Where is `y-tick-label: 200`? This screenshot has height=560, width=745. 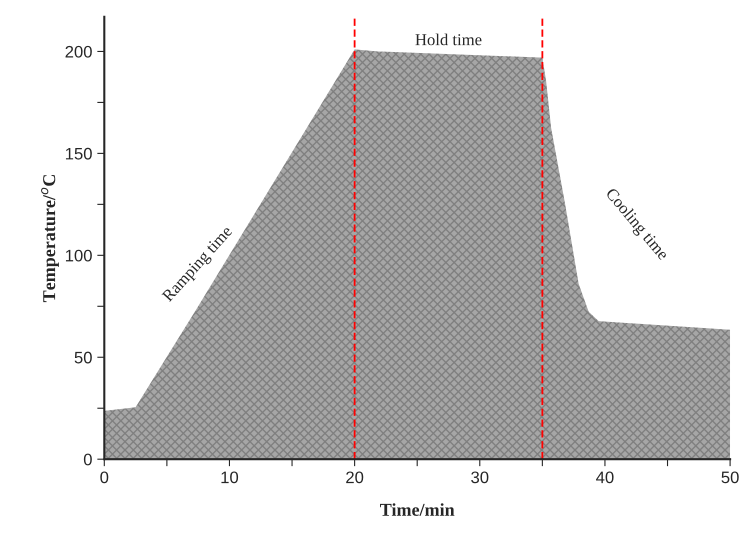
y-tick-label: 200 is located at coordinates (79, 52).